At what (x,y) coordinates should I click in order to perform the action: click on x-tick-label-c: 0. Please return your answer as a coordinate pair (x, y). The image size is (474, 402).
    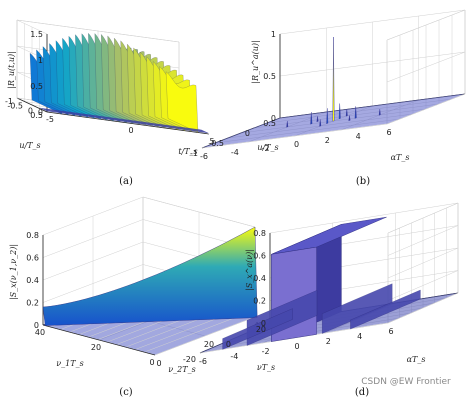
    Looking at the image, I should click on (158, 363).